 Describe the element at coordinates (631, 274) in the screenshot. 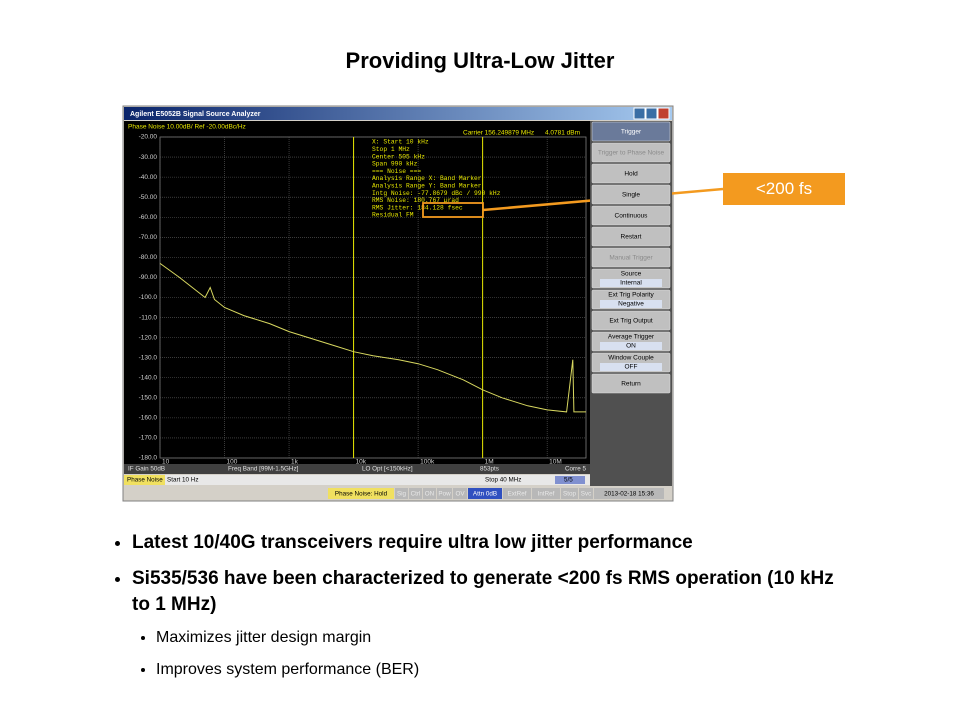

I see `softkey-label: Source` at that location.